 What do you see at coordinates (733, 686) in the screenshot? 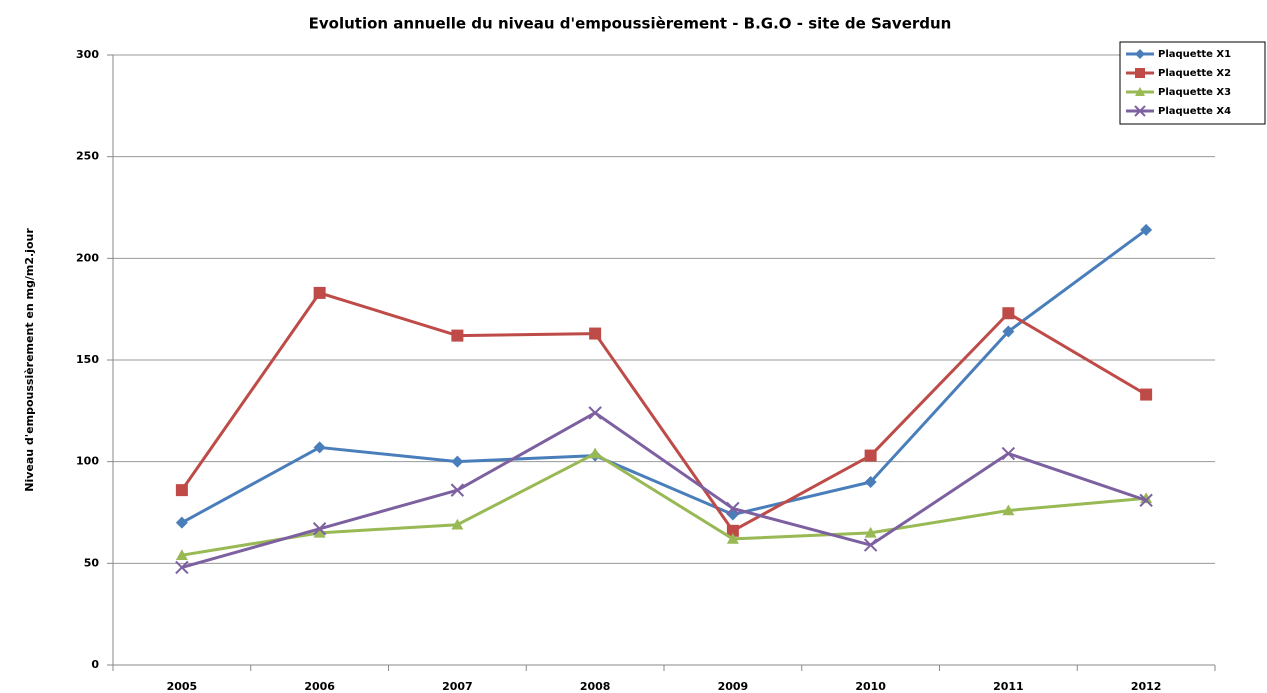
I see `x-tick-label: 2009` at bounding box center [733, 686].